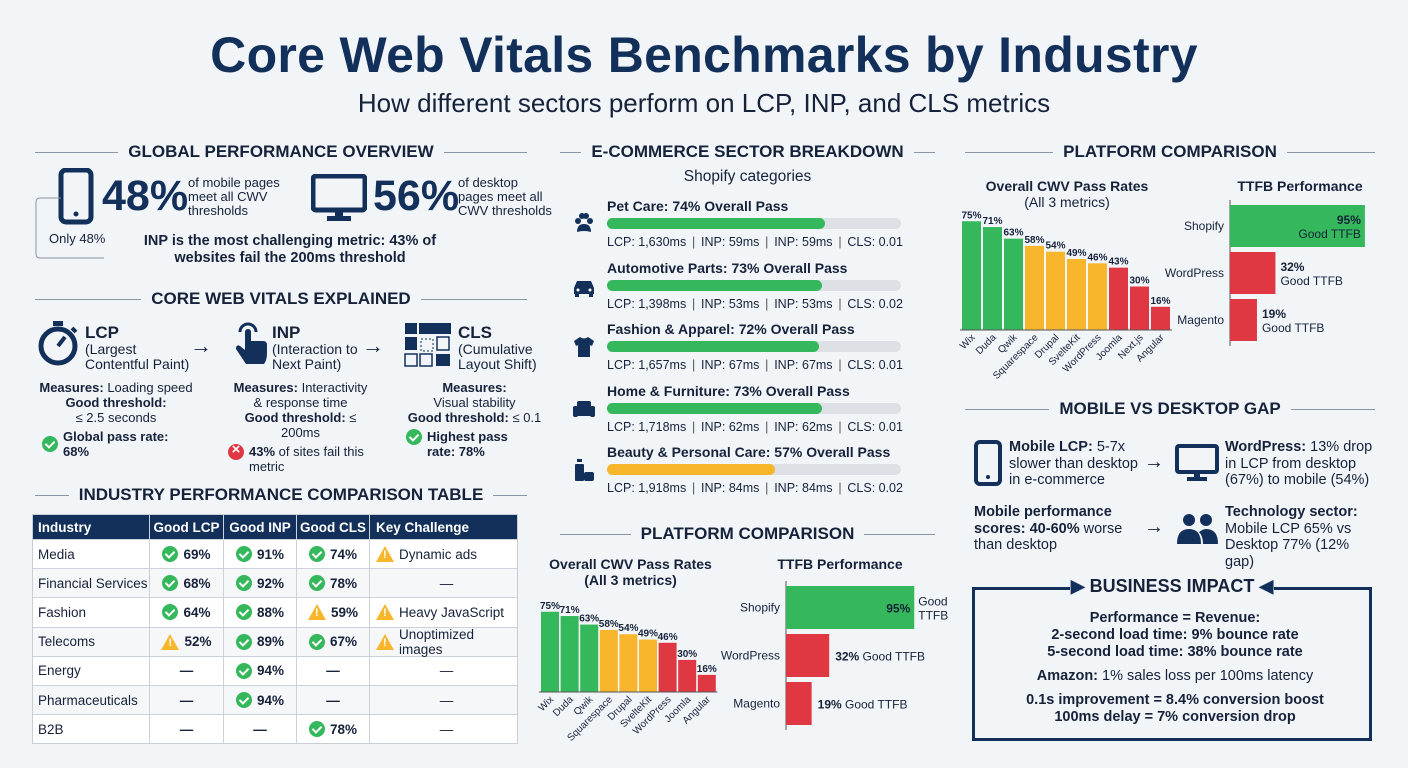 Image resolution: width=1408 pixels, height=768 pixels. What do you see at coordinates (56, 554) in the screenshot?
I see `industry-cell: Media` at bounding box center [56, 554].